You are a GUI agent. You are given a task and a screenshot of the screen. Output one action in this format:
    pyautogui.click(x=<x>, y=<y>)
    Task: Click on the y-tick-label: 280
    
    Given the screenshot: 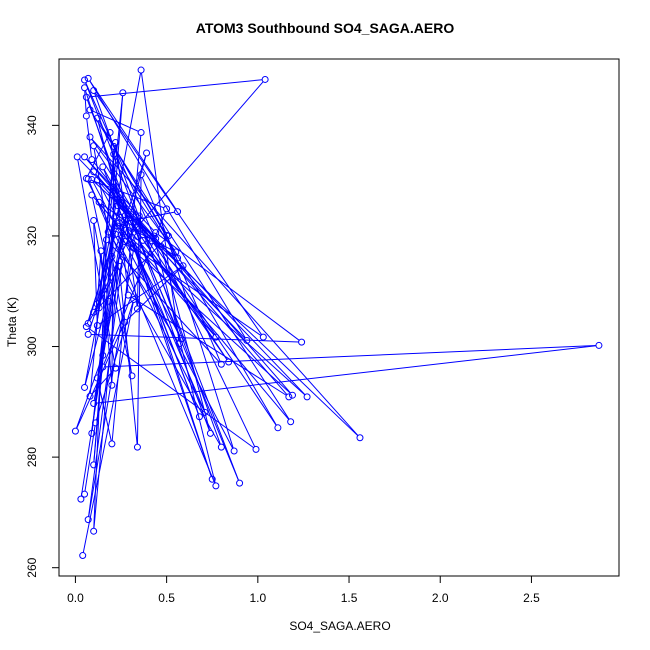 What is the action you would take?
    pyautogui.click(x=32, y=457)
    